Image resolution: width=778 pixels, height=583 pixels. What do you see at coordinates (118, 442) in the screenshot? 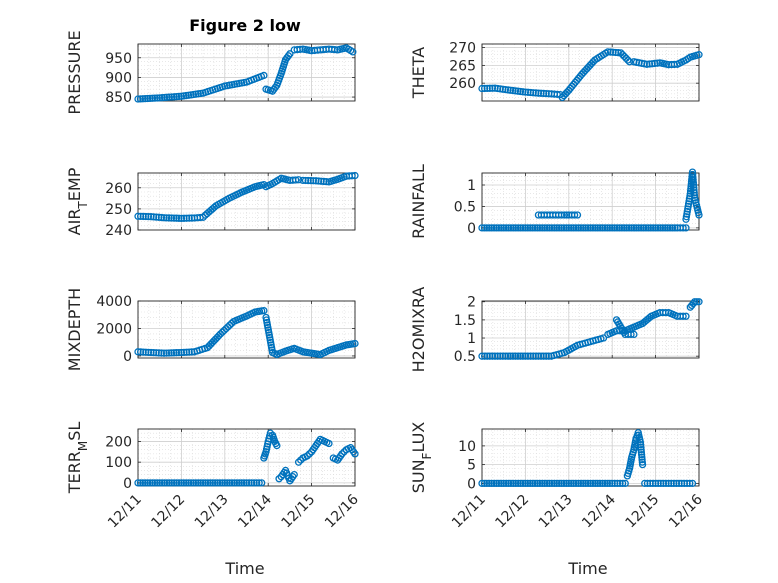
I see `y-tick-label: 200` at bounding box center [118, 442].